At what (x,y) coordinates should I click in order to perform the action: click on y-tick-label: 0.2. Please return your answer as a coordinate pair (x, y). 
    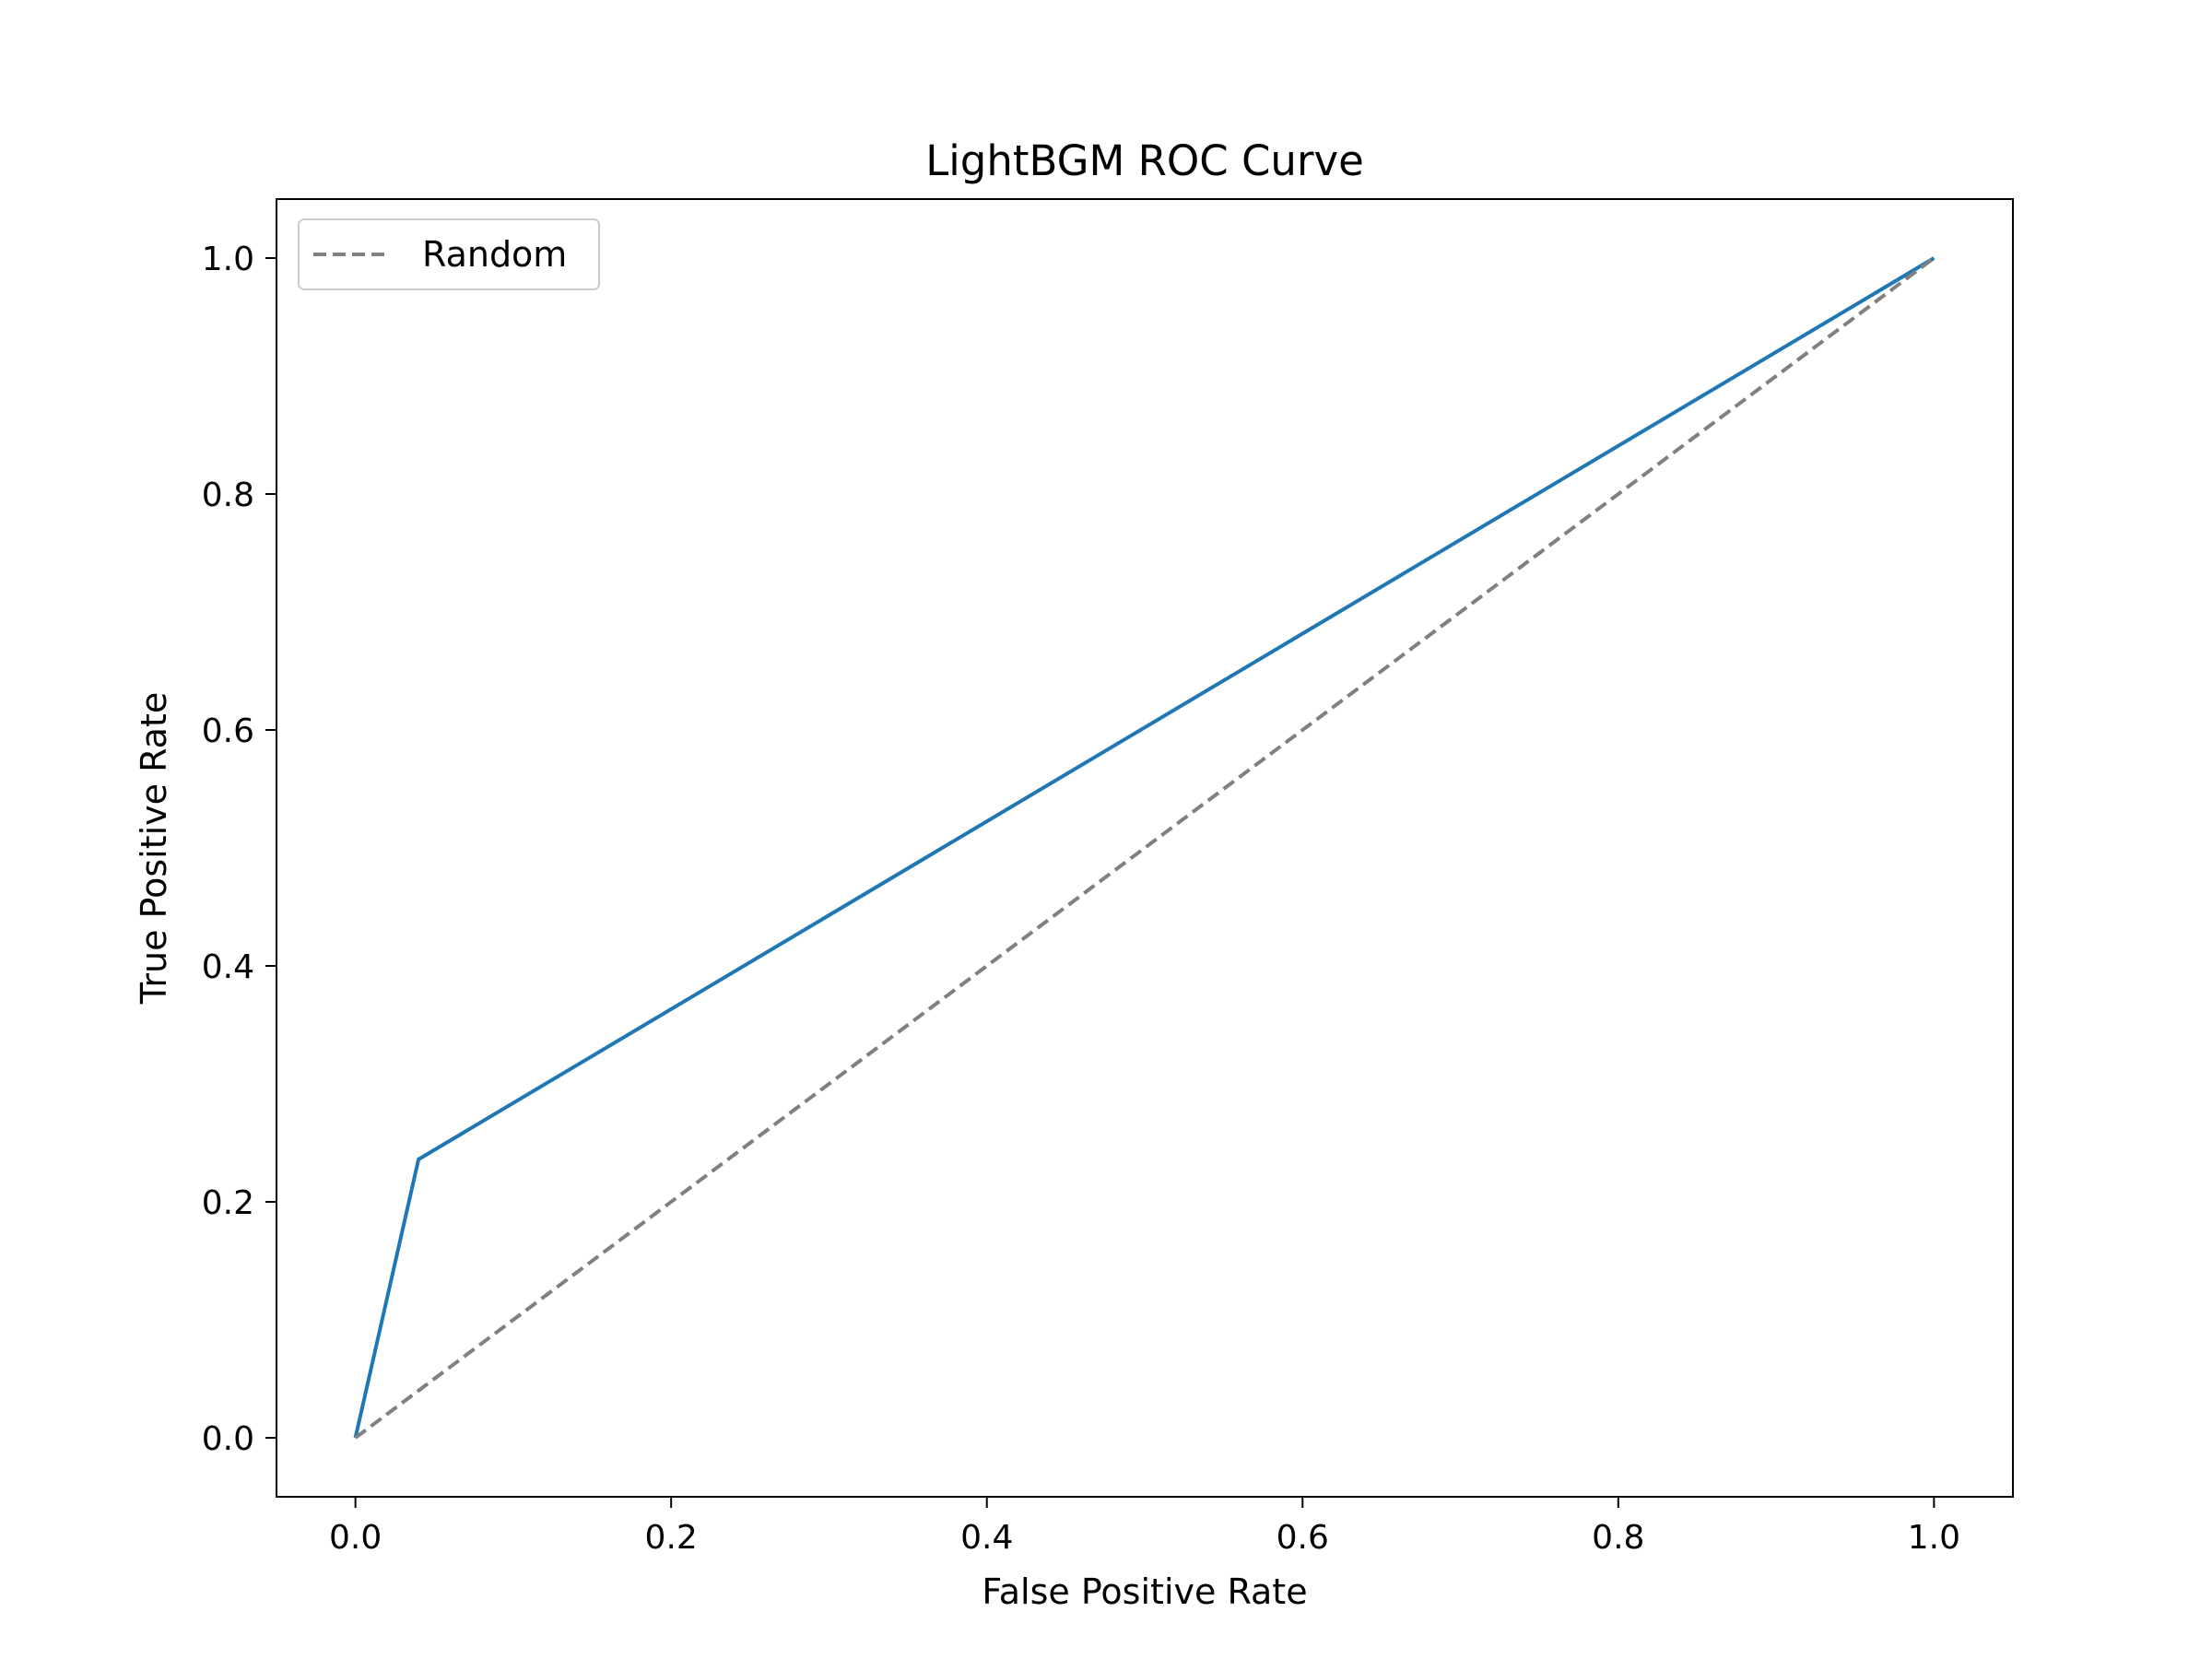
    Looking at the image, I should click on (228, 1203).